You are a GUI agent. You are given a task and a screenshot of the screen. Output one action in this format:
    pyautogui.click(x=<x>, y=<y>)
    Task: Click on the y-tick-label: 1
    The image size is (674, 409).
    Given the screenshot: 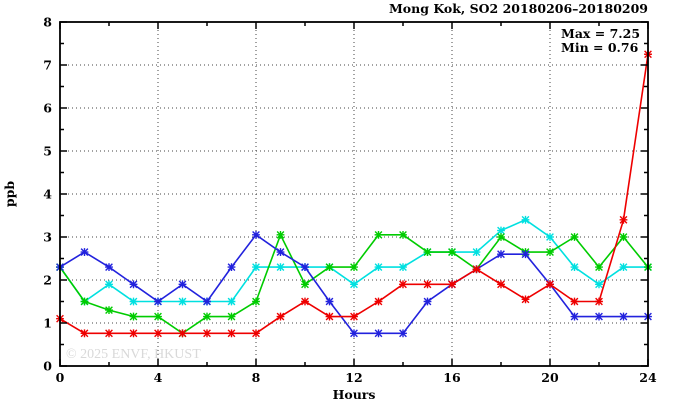 What is the action you would take?
    pyautogui.click(x=47, y=323)
    